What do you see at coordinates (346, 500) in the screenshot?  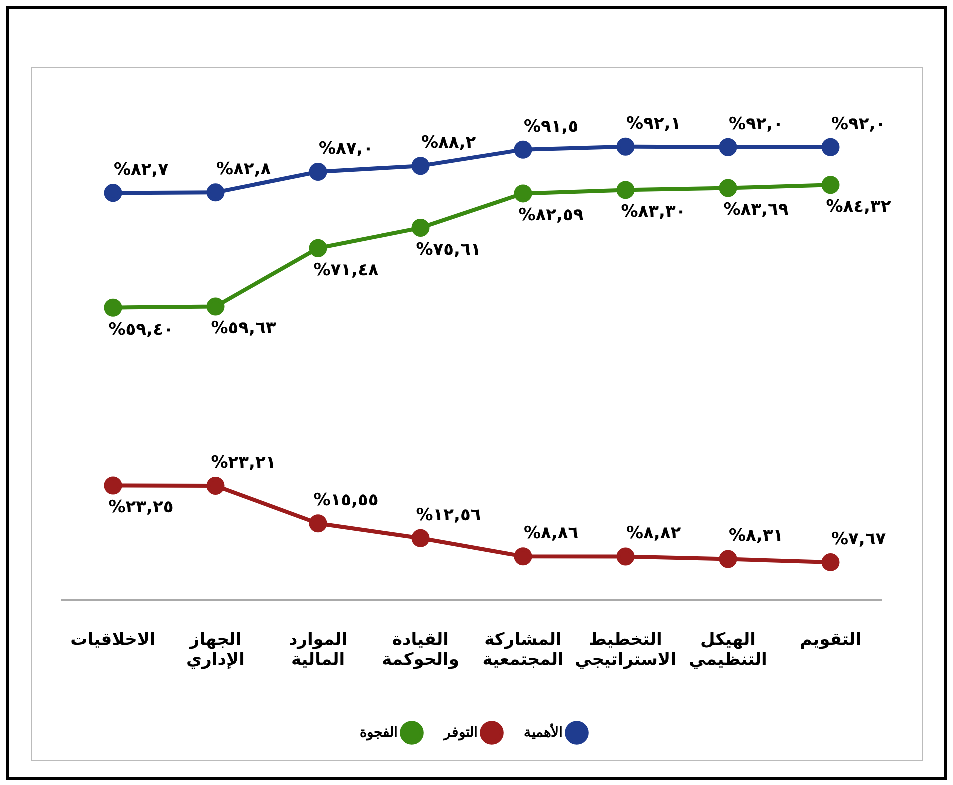 I see `data-label: %١٥,٥٥` at bounding box center [346, 500].